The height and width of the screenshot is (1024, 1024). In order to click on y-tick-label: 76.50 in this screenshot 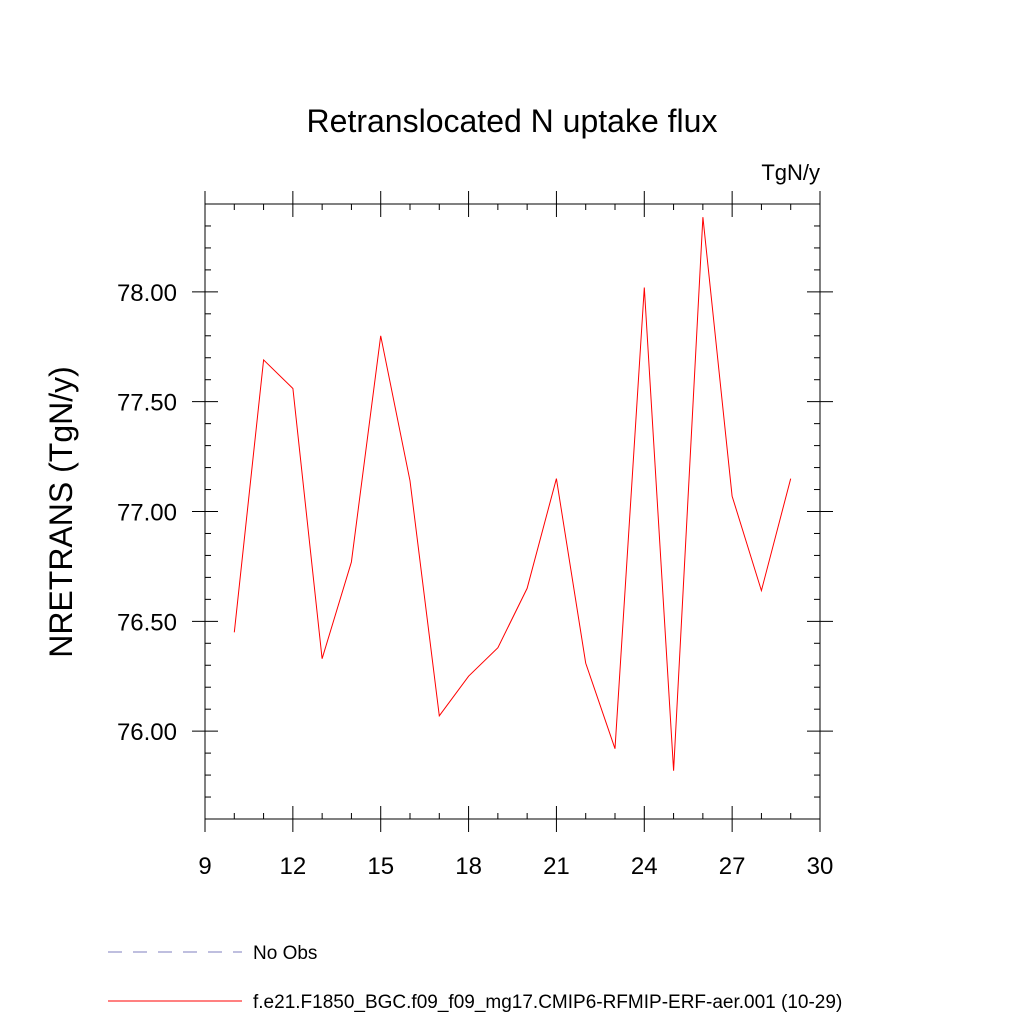, I will do `click(147, 622)`.